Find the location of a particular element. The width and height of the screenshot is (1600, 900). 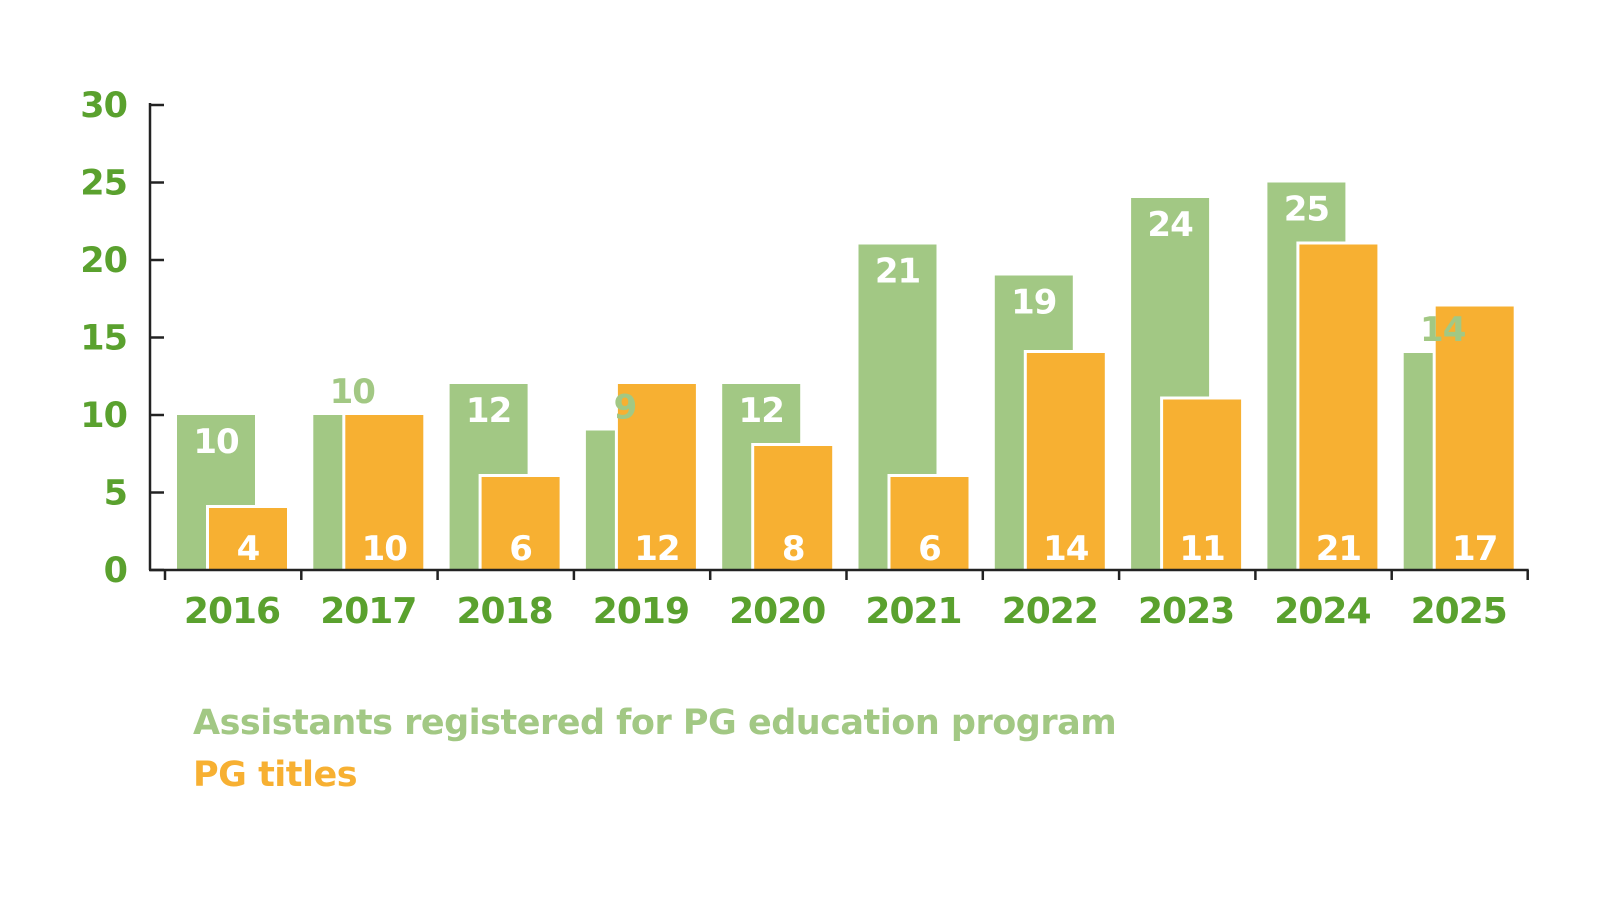

bar-pg-titles-2016 is located at coordinates (248, 539).